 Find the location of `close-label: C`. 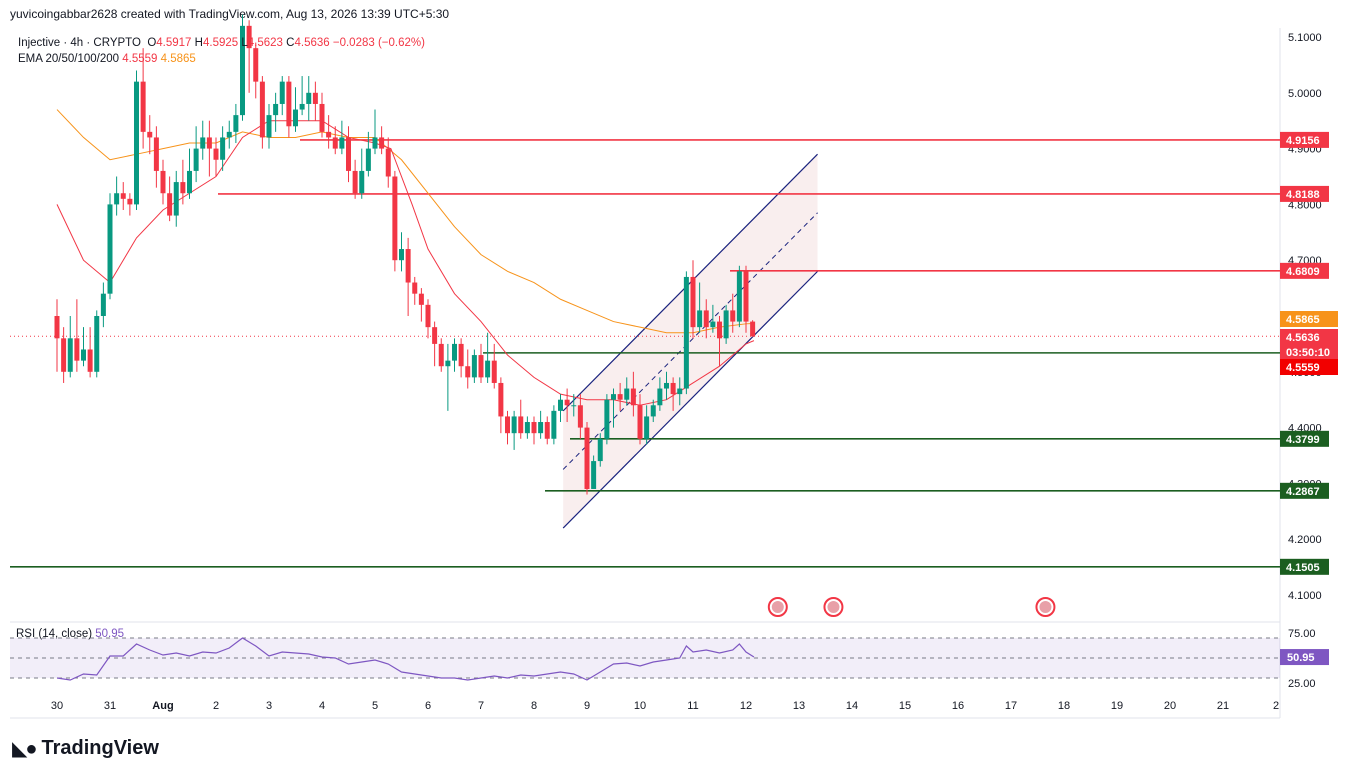

close-label: C is located at coordinates (290, 43).